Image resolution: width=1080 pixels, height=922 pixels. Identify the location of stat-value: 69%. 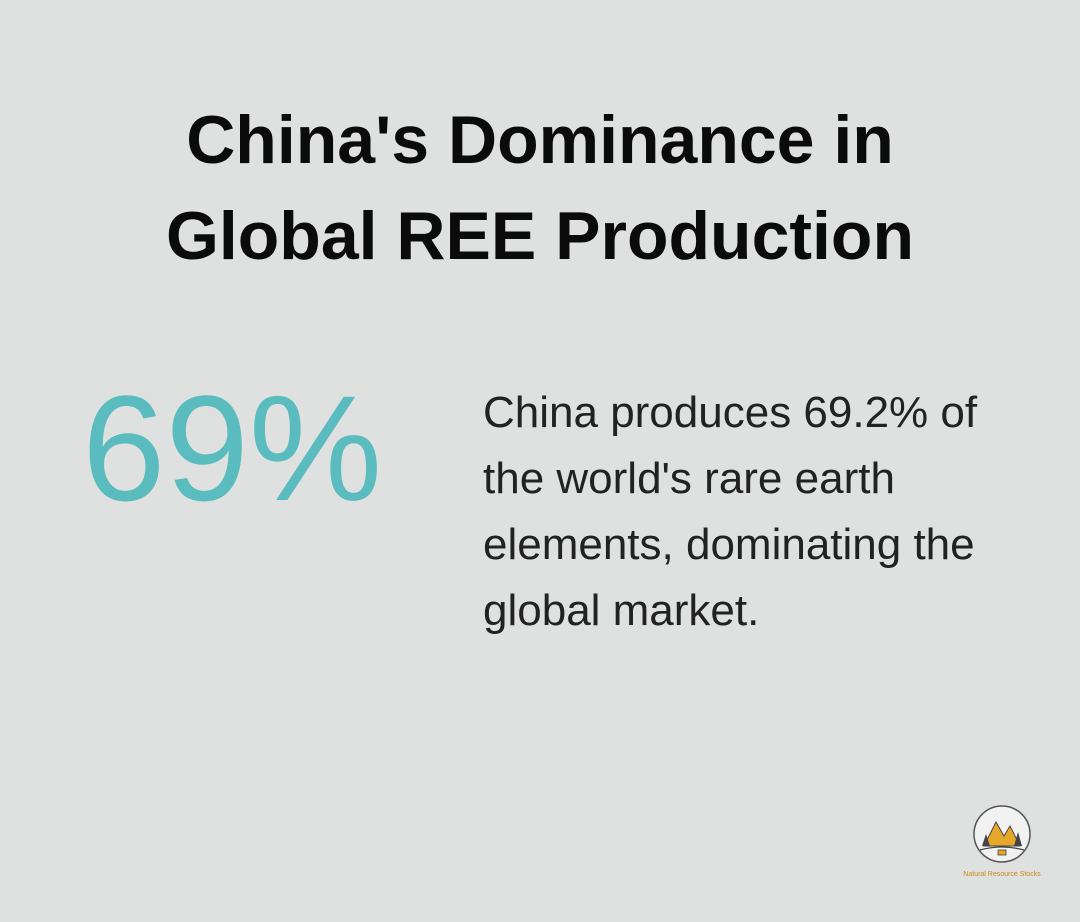
(232, 448).